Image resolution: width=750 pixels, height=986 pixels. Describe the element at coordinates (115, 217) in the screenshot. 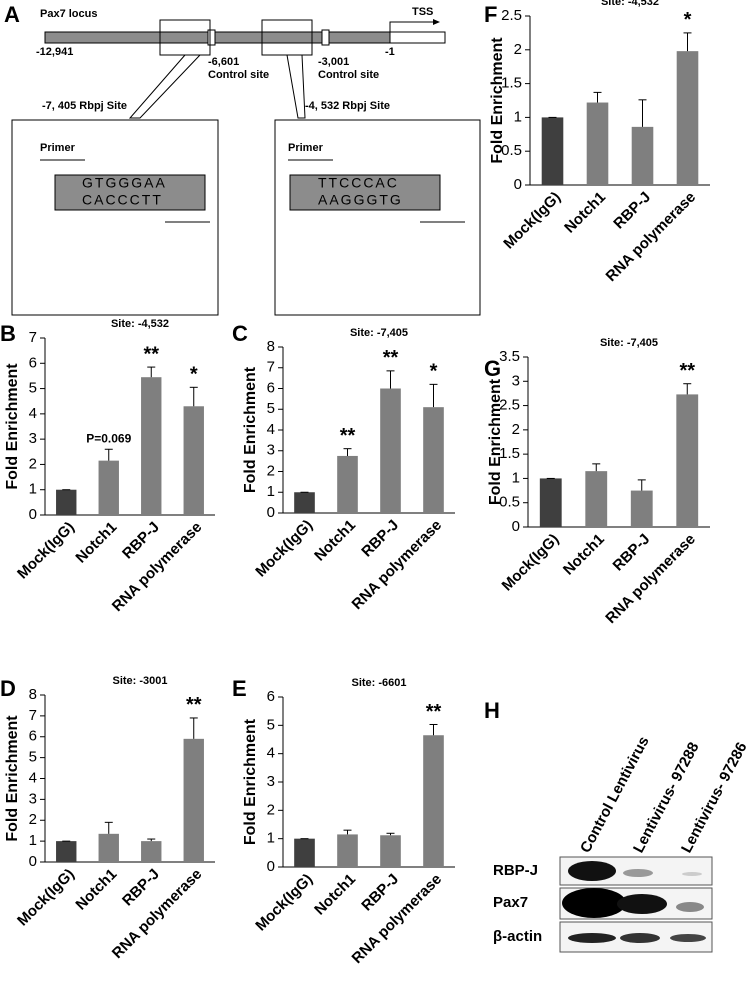

I see `site-detail` at that location.